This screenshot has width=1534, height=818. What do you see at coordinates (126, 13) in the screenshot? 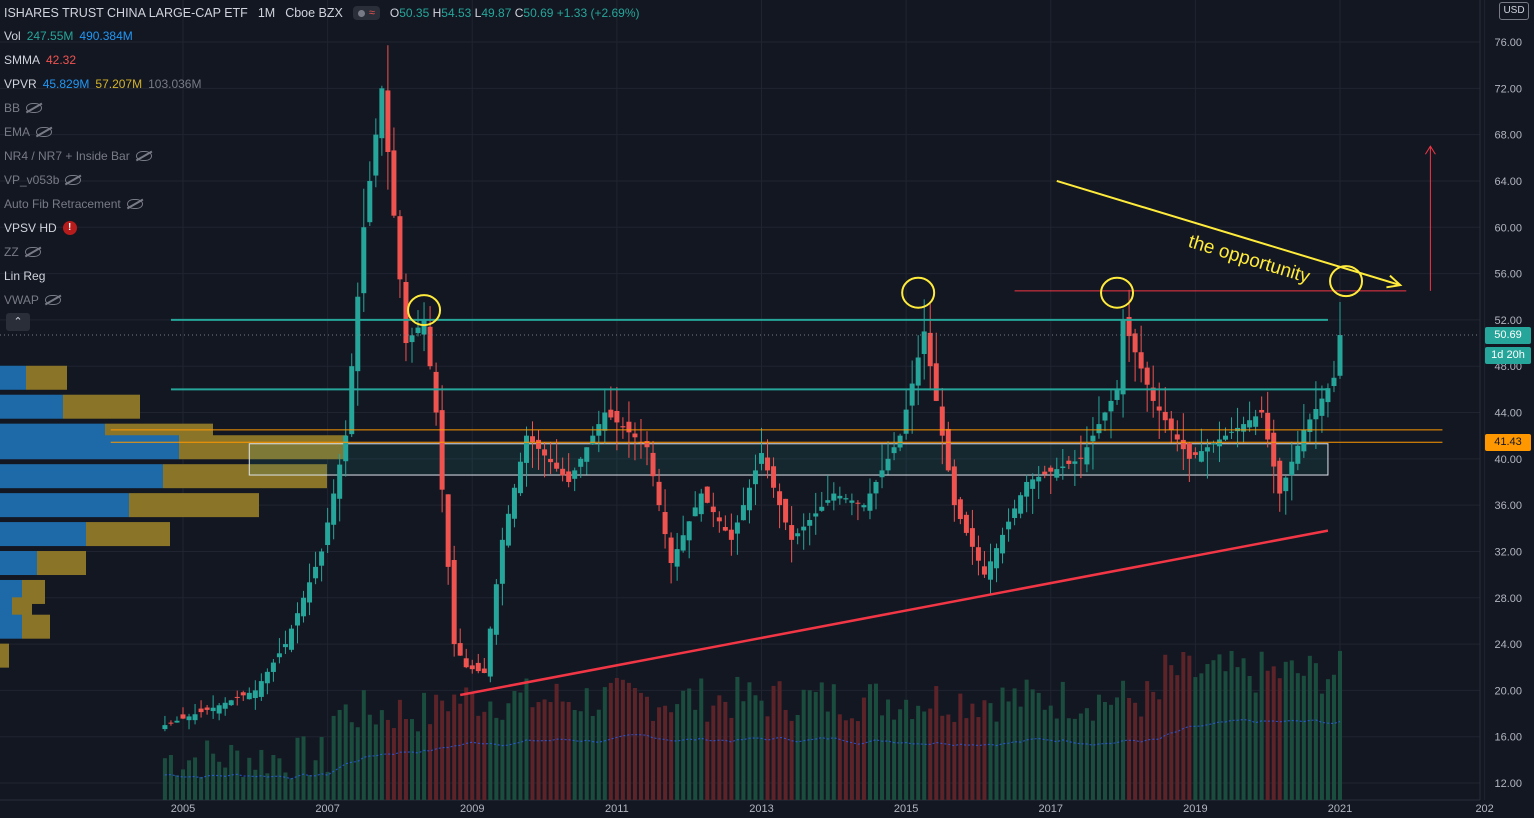
I see `symbol-title: ISHARES TRUST CHINA LARGE-CAP ETF` at bounding box center [126, 13].